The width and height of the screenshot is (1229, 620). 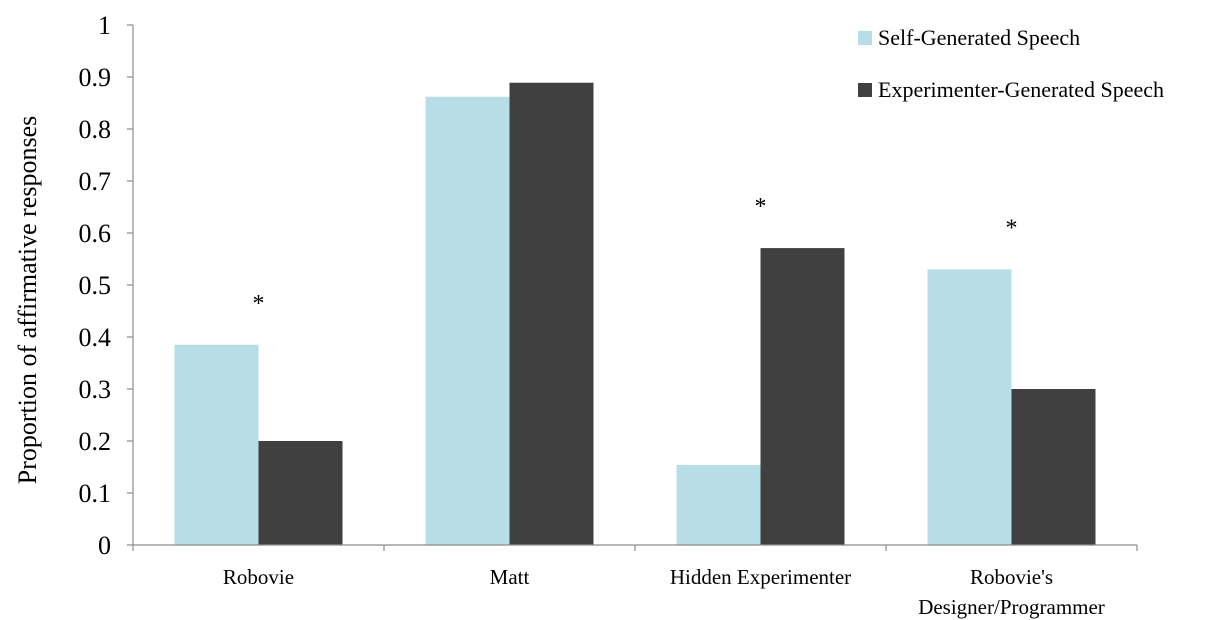 I want to click on x-tick-label-line: Designer/Programmer, so click(x=1011, y=607).